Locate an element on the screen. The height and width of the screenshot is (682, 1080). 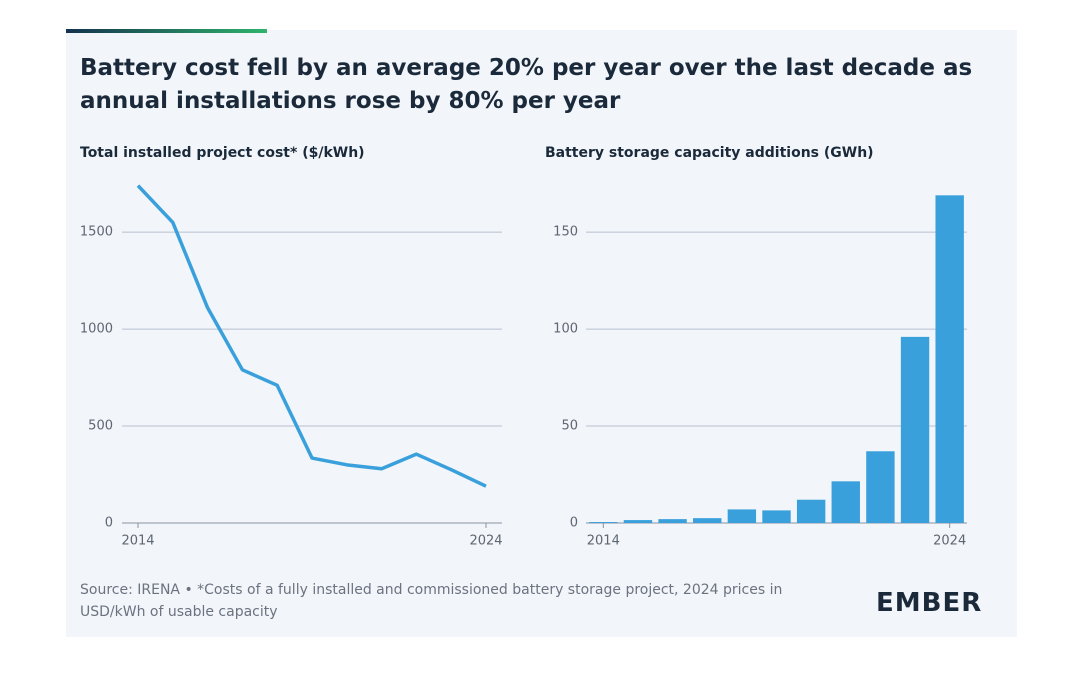
y-tick-label: 100 is located at coordinates (565, 329).